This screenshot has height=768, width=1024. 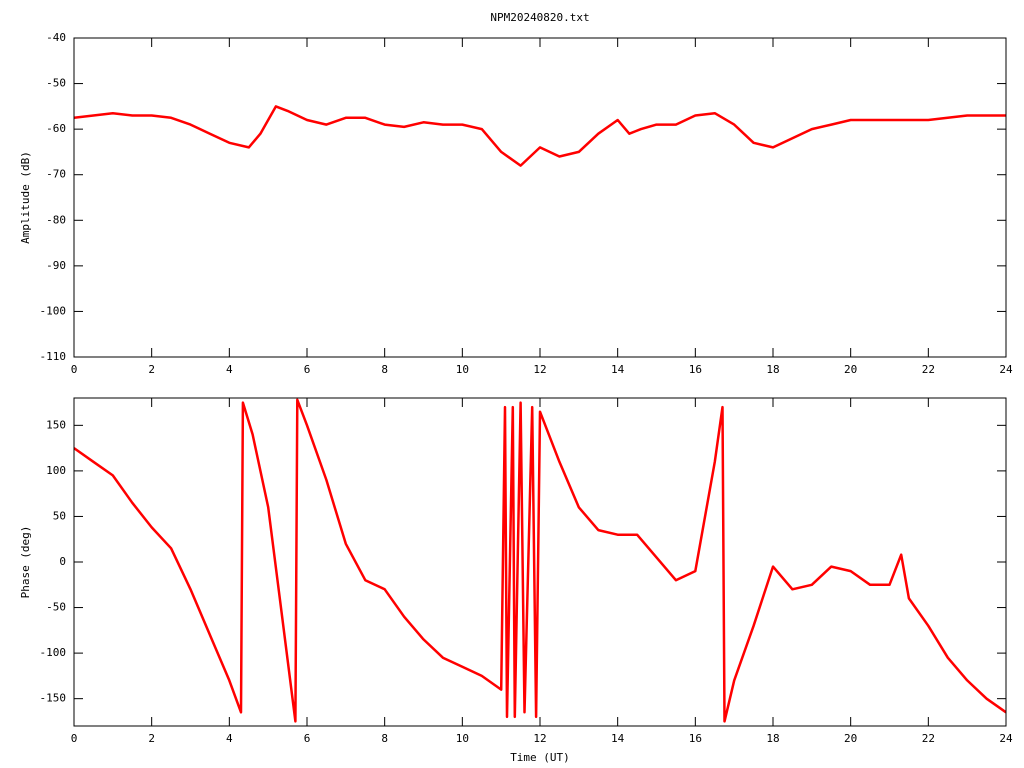 I want to click on y-axis-label: Phase (deg), so click(x=25, y=562).